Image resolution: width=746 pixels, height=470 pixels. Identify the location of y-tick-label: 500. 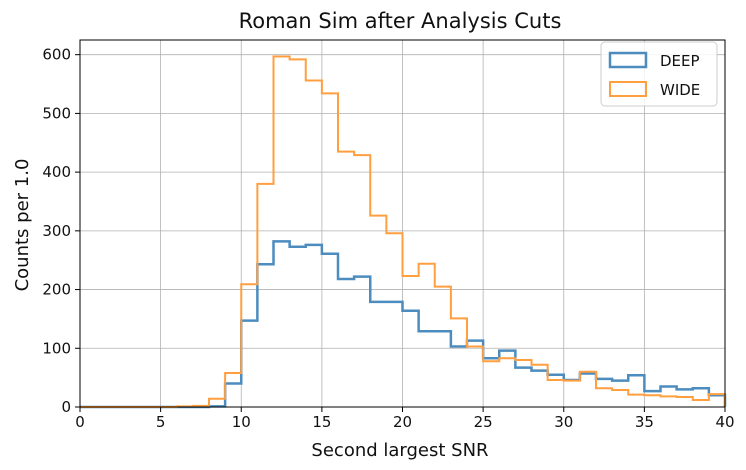
(56, 113).